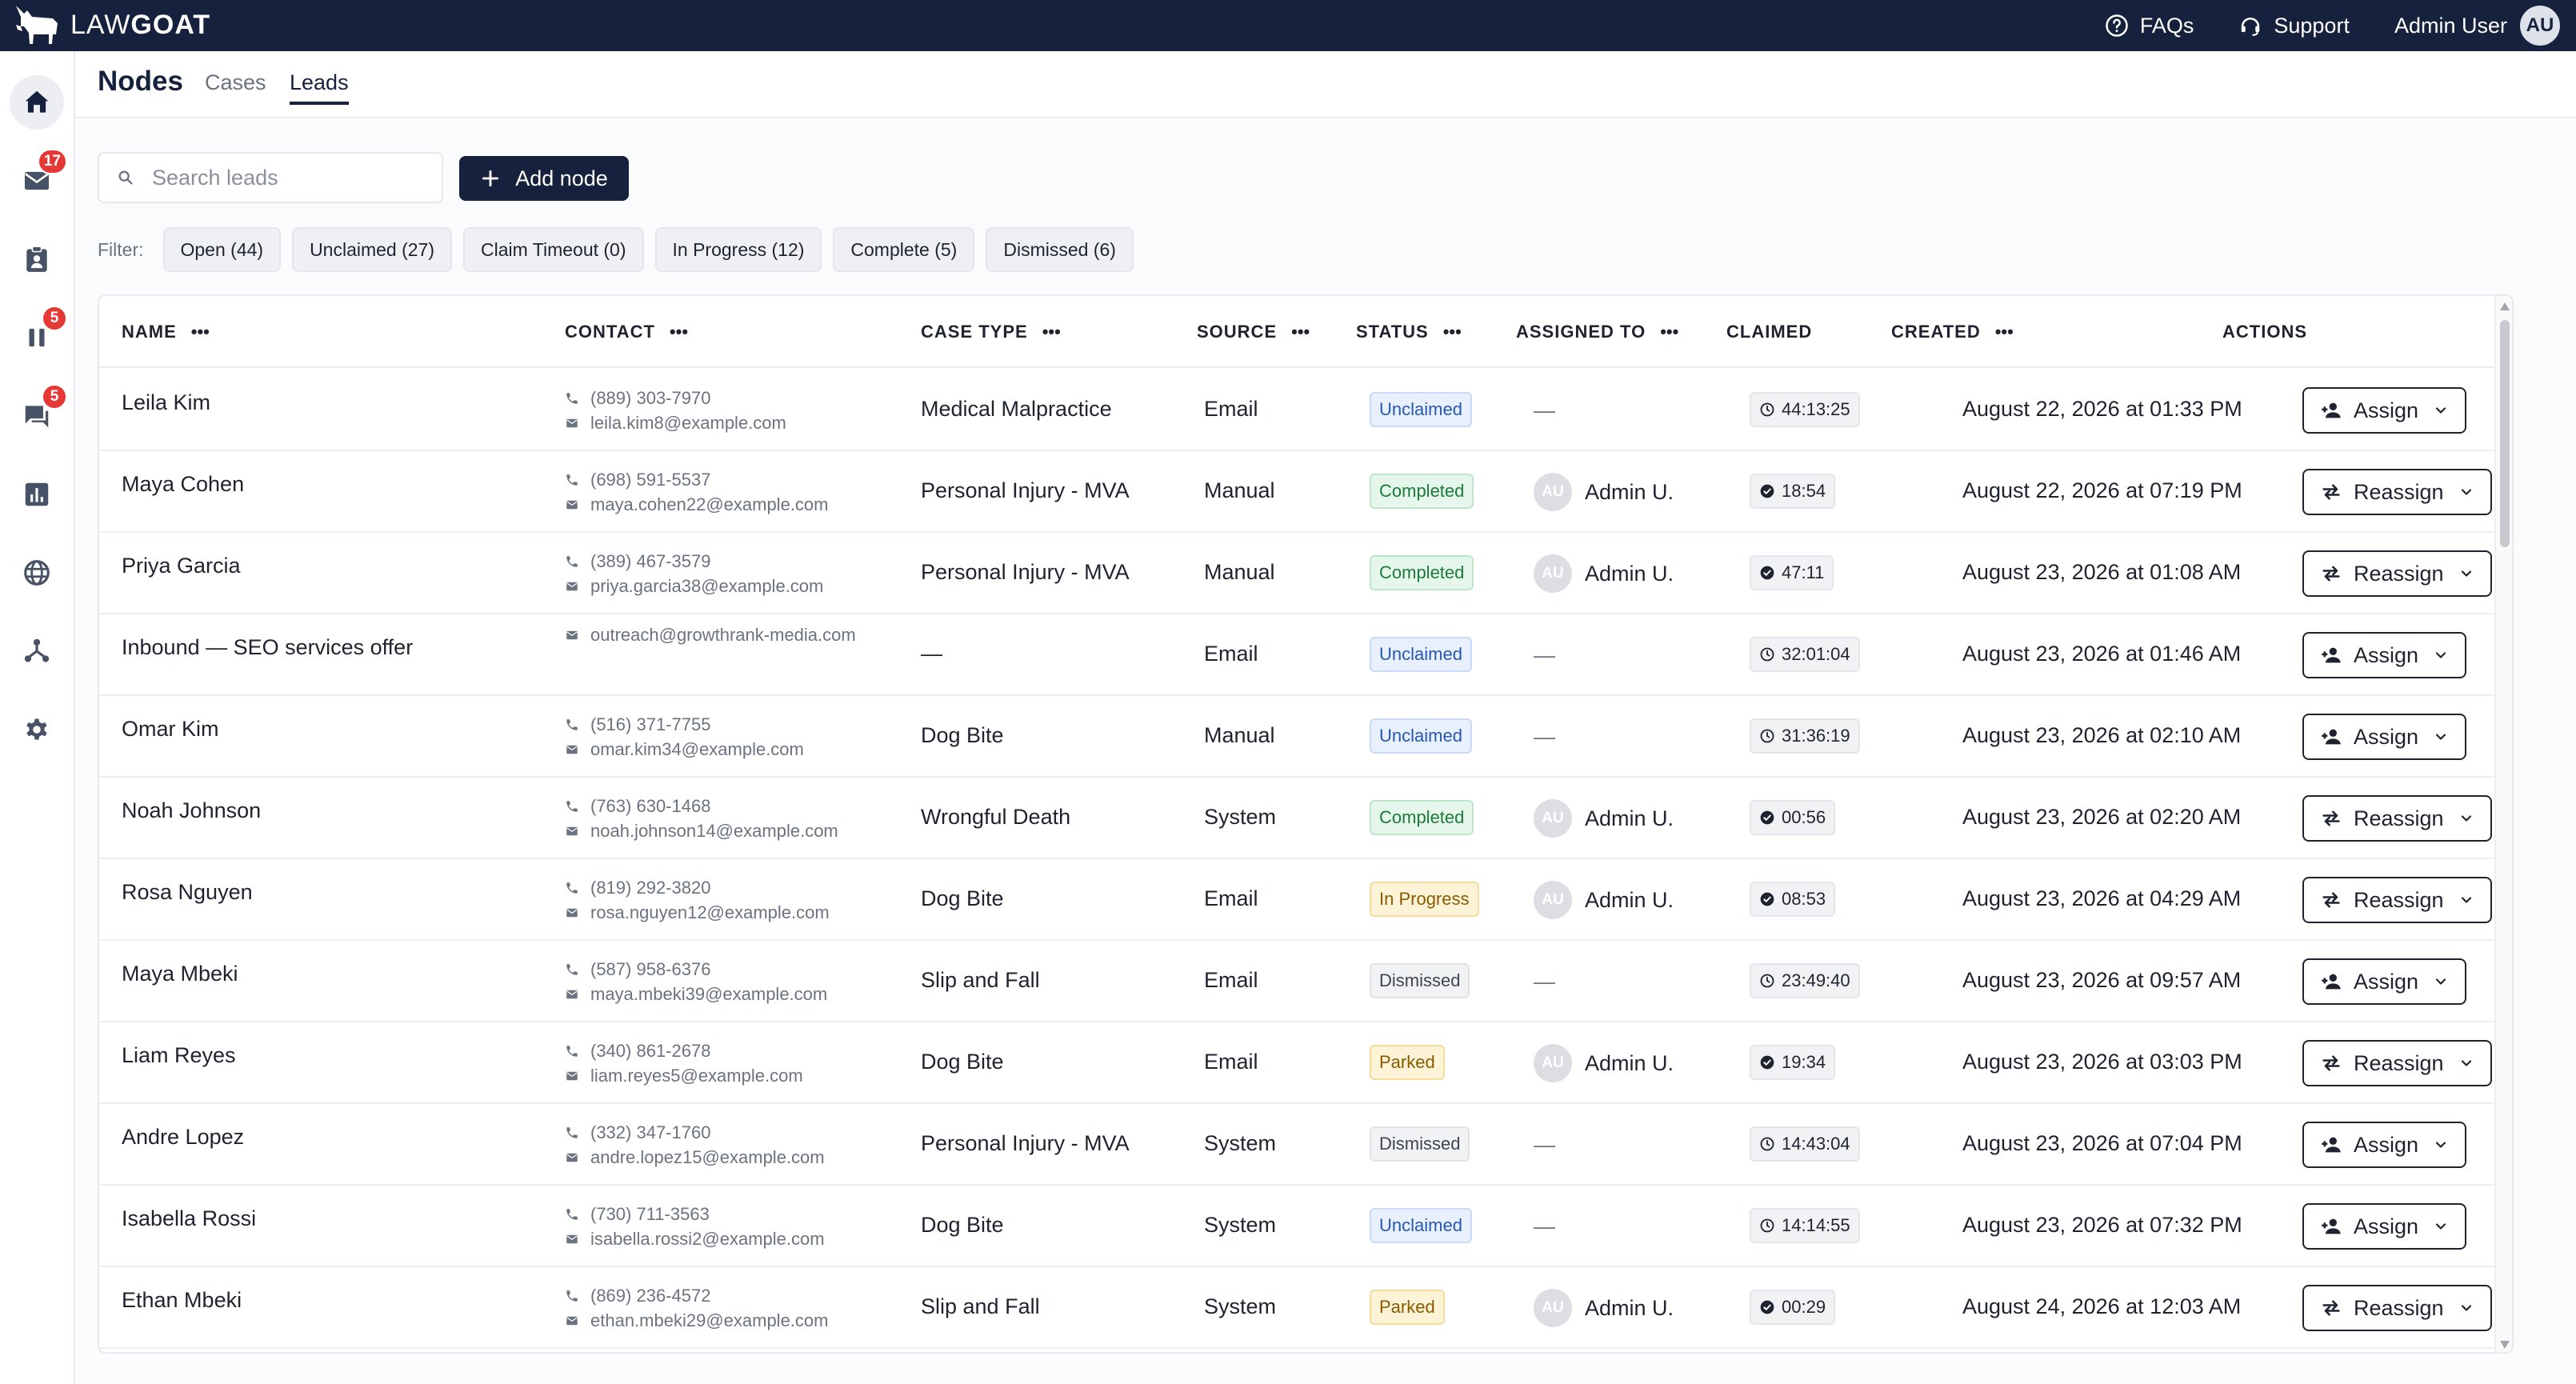  Describe the element at coordinates (372, 249) in the screenshot. I see `filter-chip-unclaimed: Unclaimed (27)` at that location.